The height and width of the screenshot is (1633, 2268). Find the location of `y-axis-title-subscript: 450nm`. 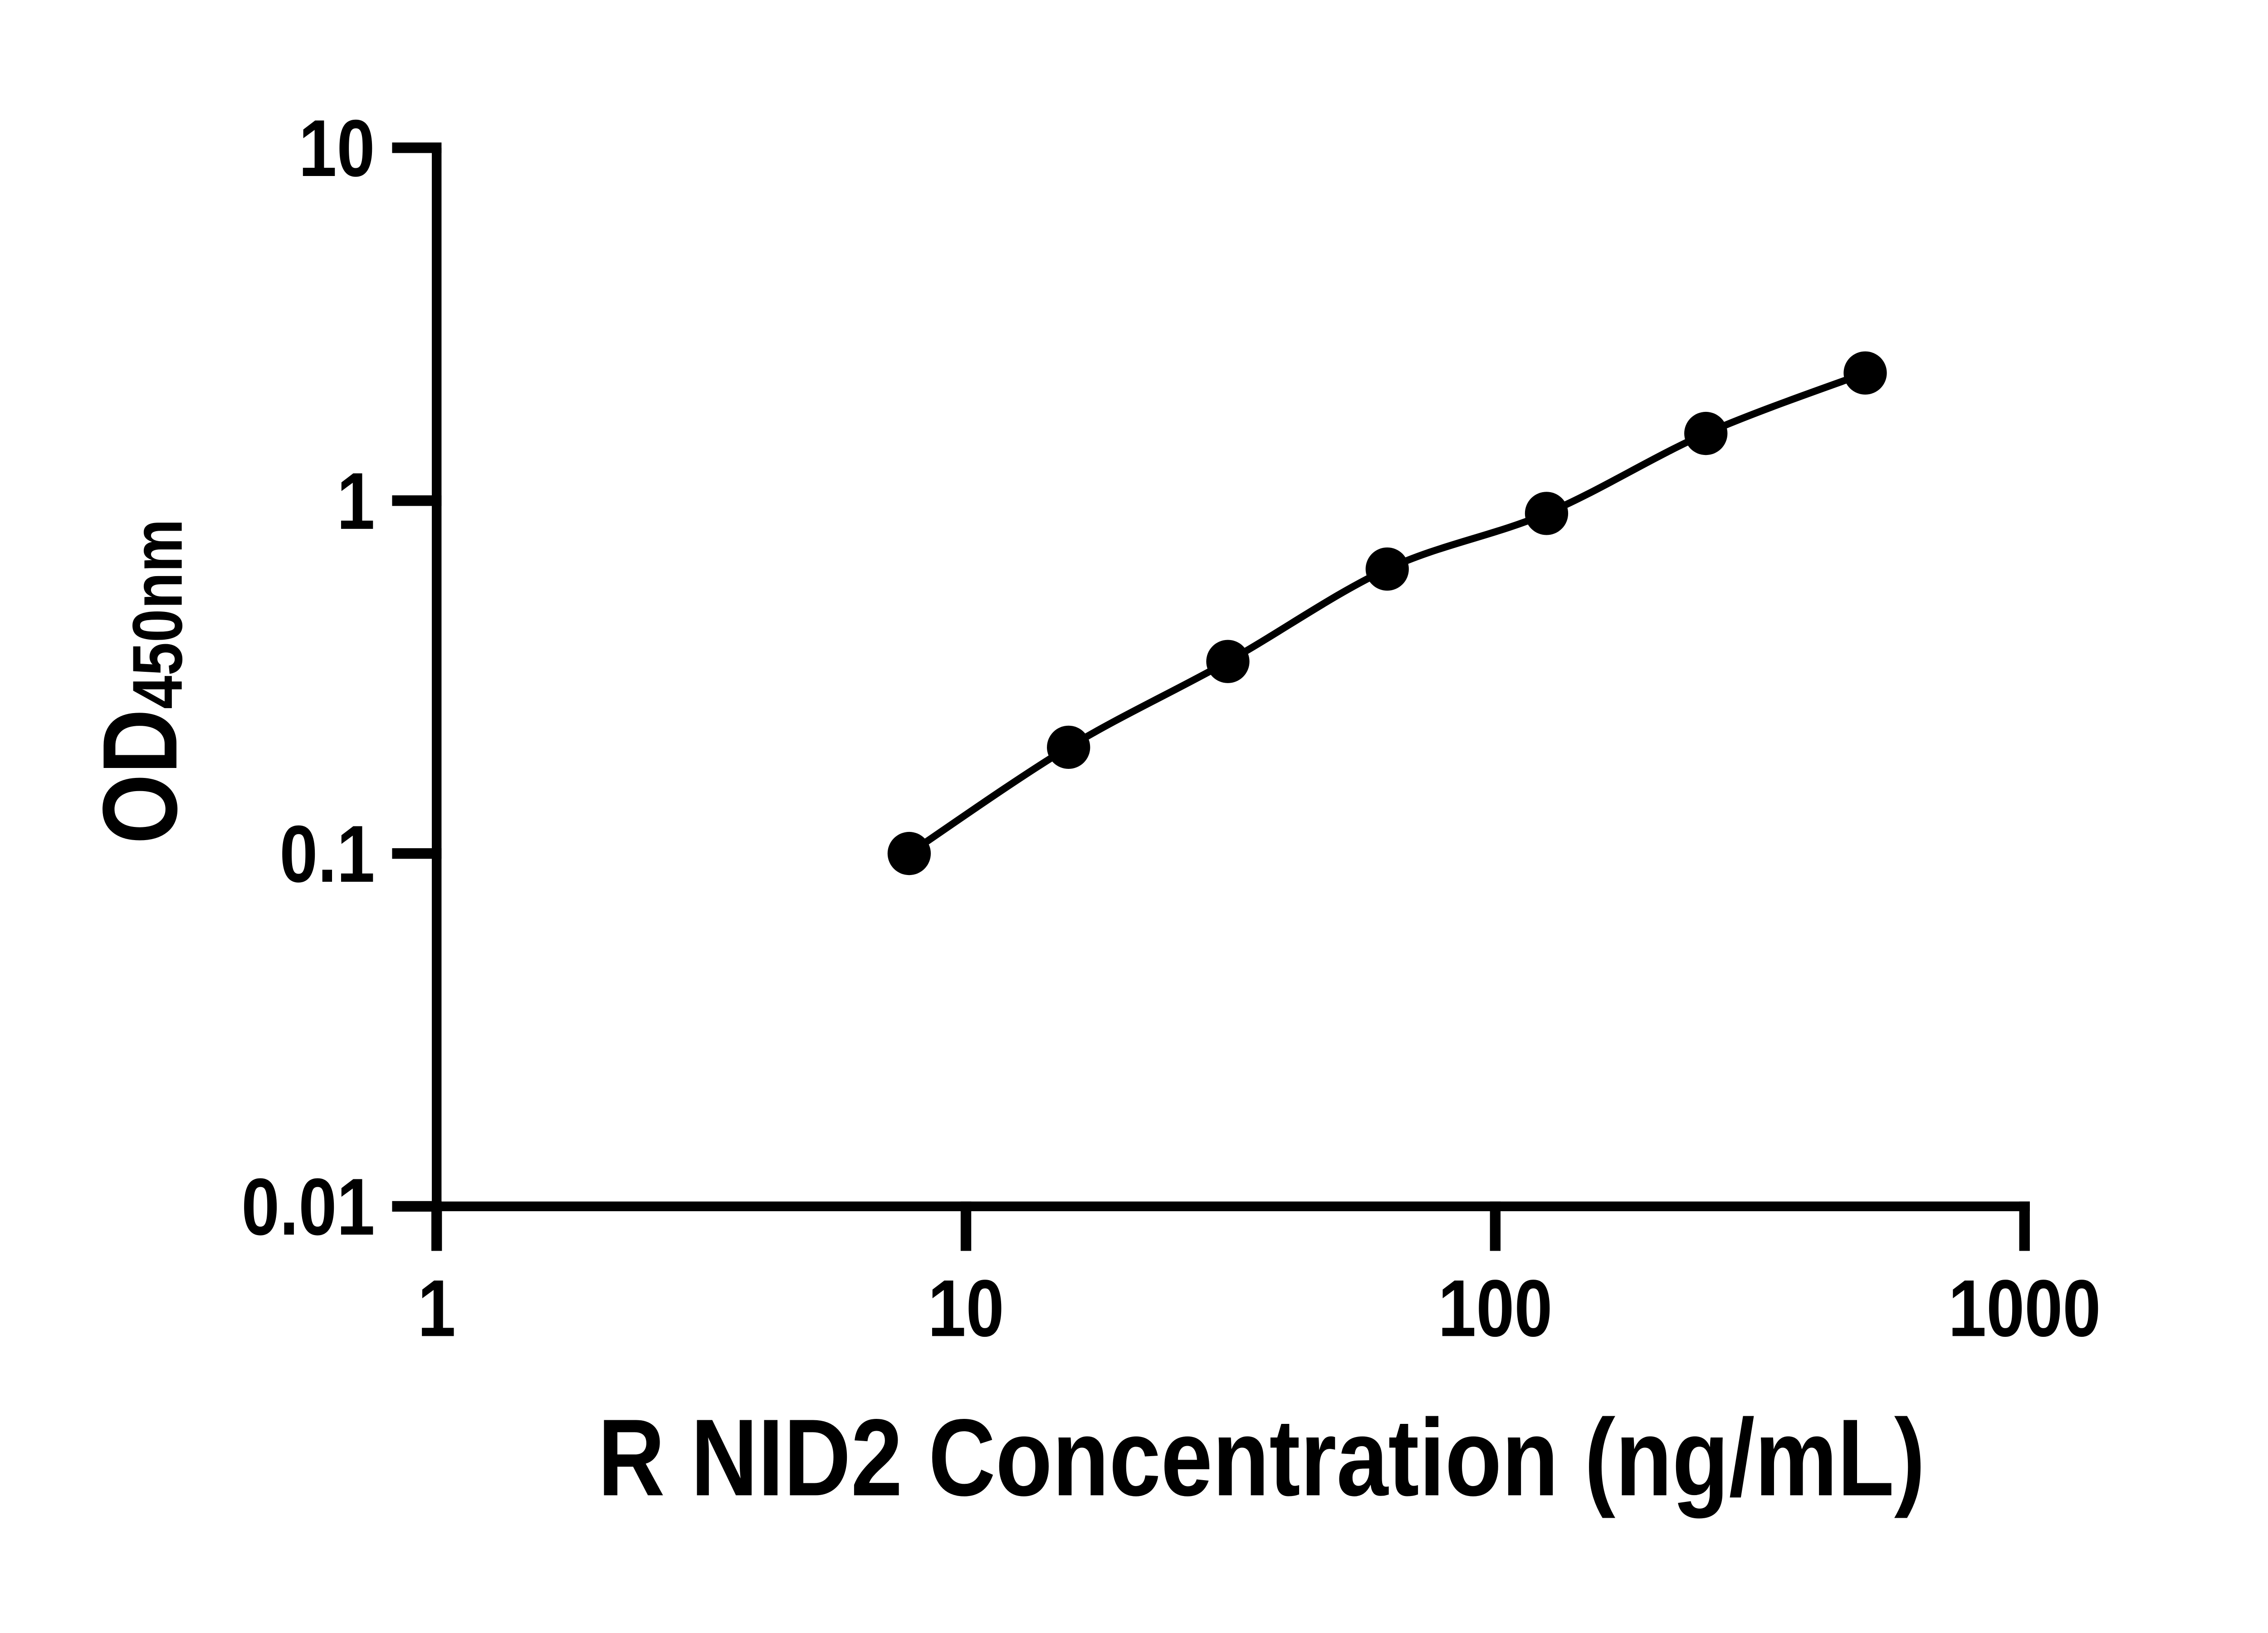

y-axis-title-subscript: 450nm is located at coordinates (157, 614).